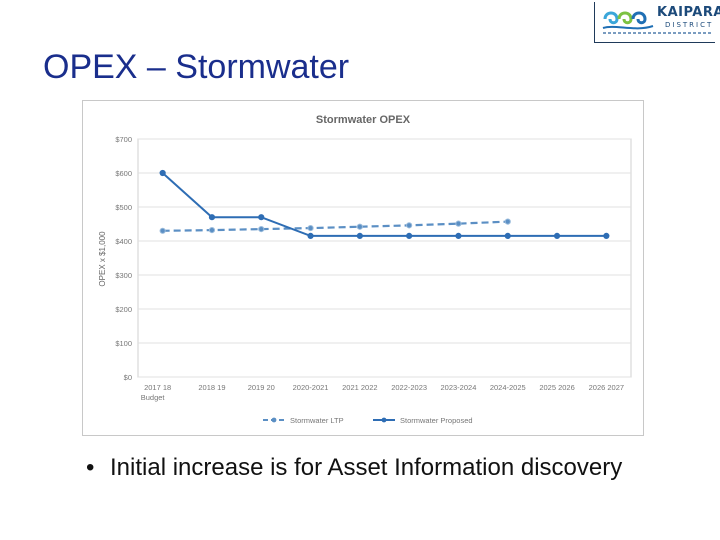  What do you see at coordinates (363, 120) in the screenshot?
I see `chart-title: Stormwater OPEX` at bounding box center [363, 120].